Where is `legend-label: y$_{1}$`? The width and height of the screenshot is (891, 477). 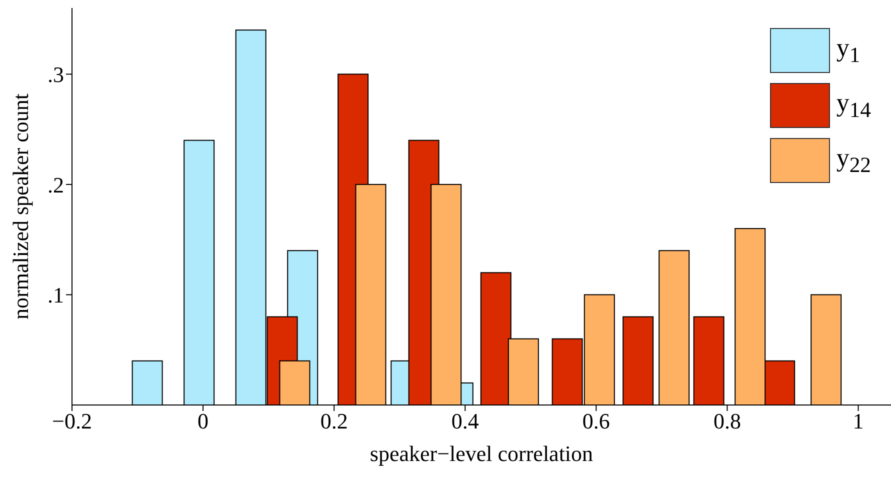 legend-label: y$_{1}$ is located at coordinates (848, 49).